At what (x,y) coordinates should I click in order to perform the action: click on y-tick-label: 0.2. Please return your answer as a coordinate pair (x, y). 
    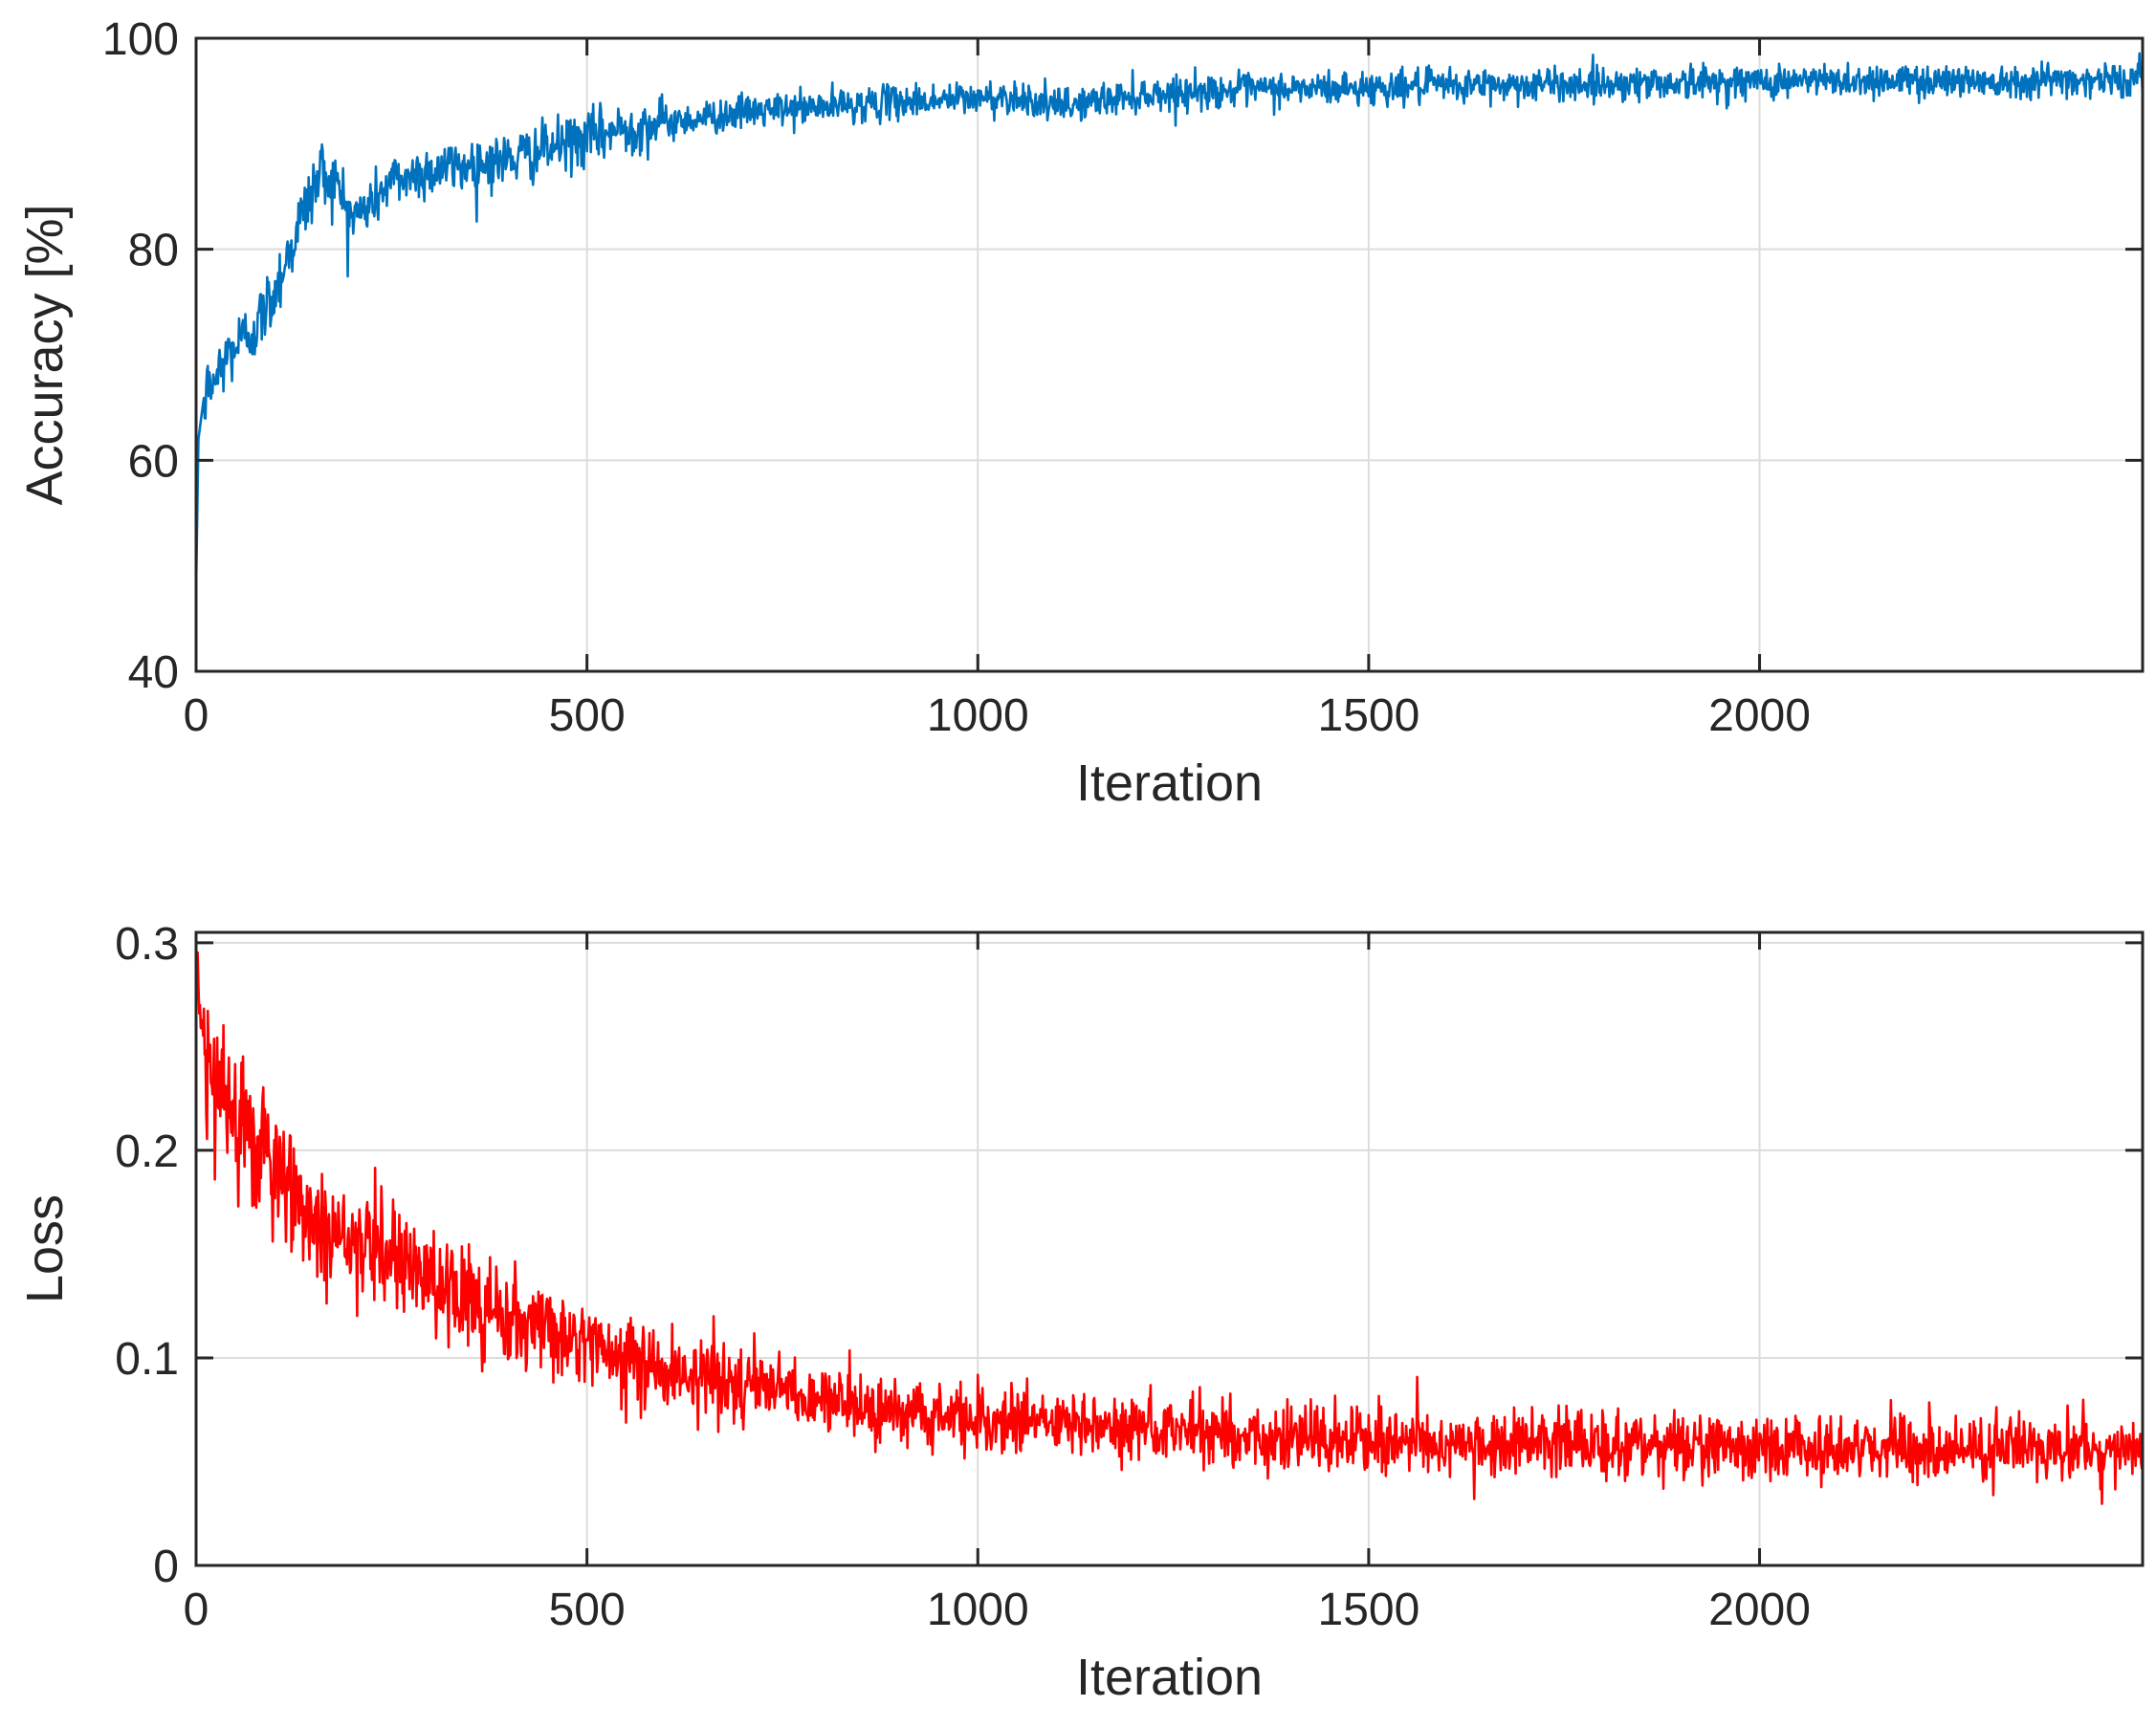
    Looking at the image, I should click on (147, 1151).